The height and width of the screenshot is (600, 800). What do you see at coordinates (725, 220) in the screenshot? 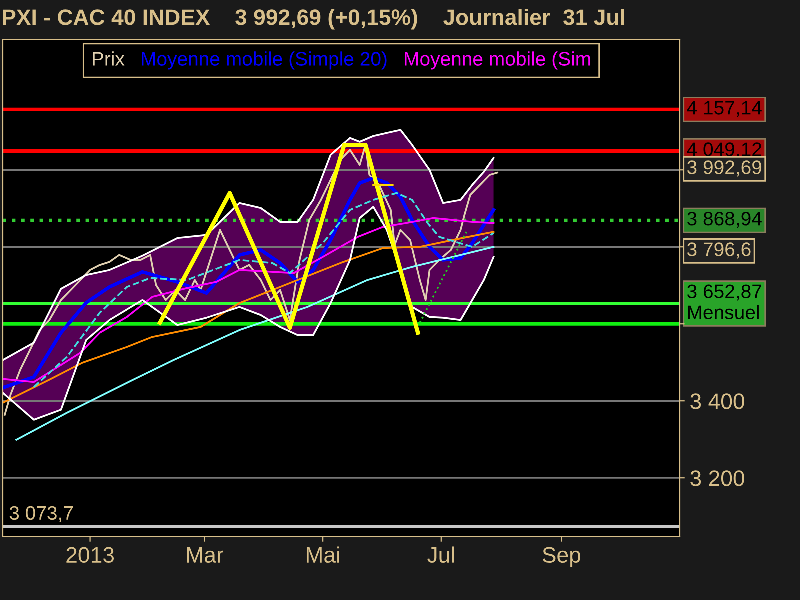
I see `ref-line-label: 3 868,94` at bounding box center [725, 220].